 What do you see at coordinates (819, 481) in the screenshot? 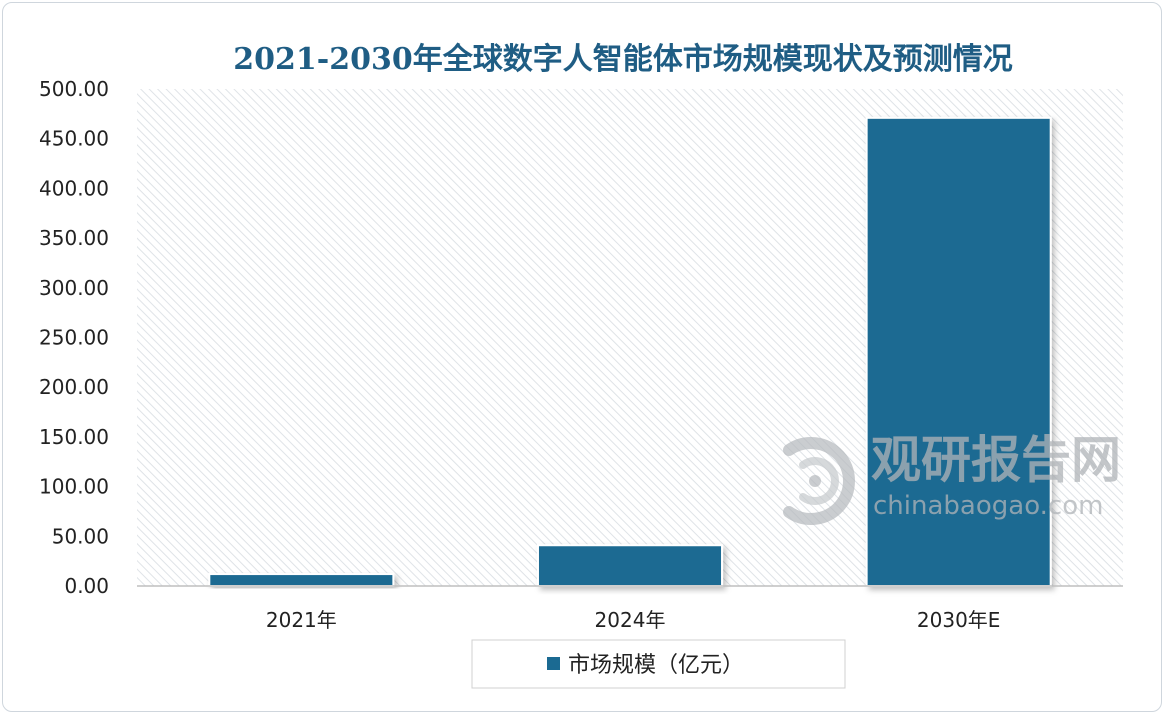
I see `watermark-logo-icon` at bounding box center [819, 481].